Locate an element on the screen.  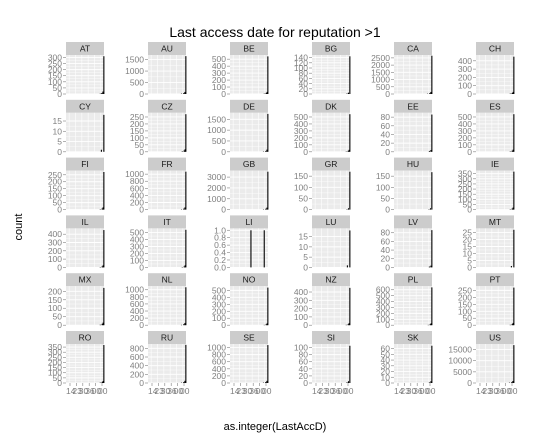
y-tick-label: 60 is located at coordinates (386, 126).